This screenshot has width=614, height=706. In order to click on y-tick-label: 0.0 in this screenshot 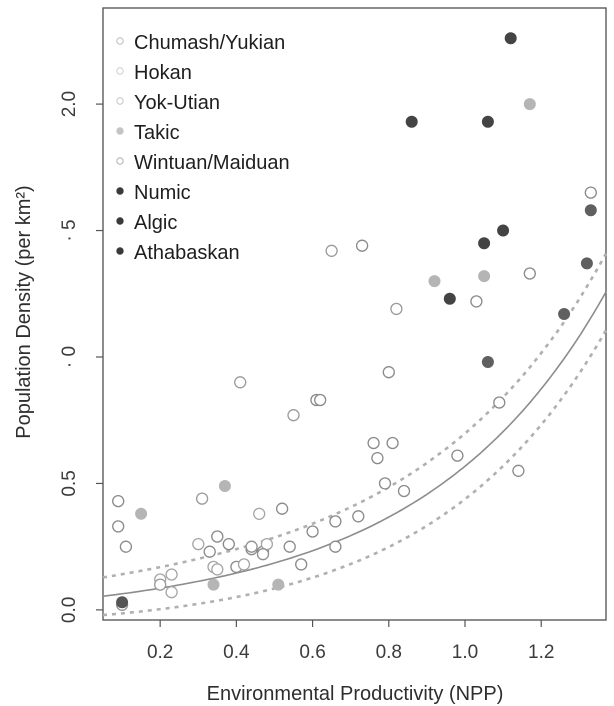, I will do `click(69, 610)`.